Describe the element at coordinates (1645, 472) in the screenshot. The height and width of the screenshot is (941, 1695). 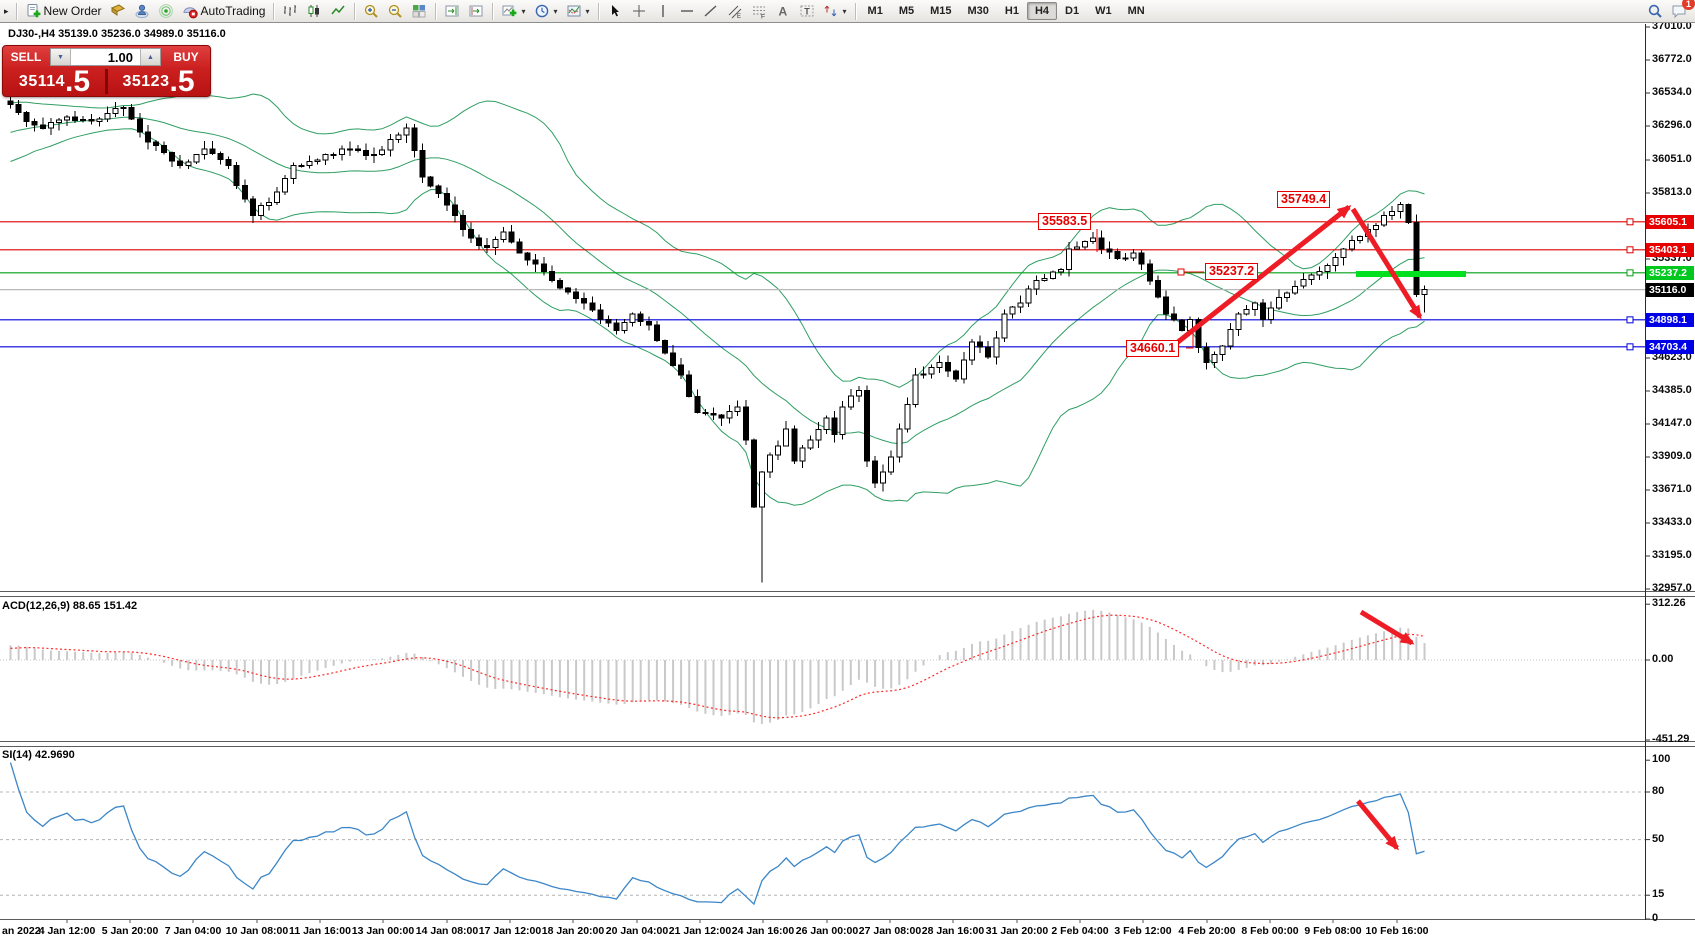
I see `price-axis-separator` at that location.